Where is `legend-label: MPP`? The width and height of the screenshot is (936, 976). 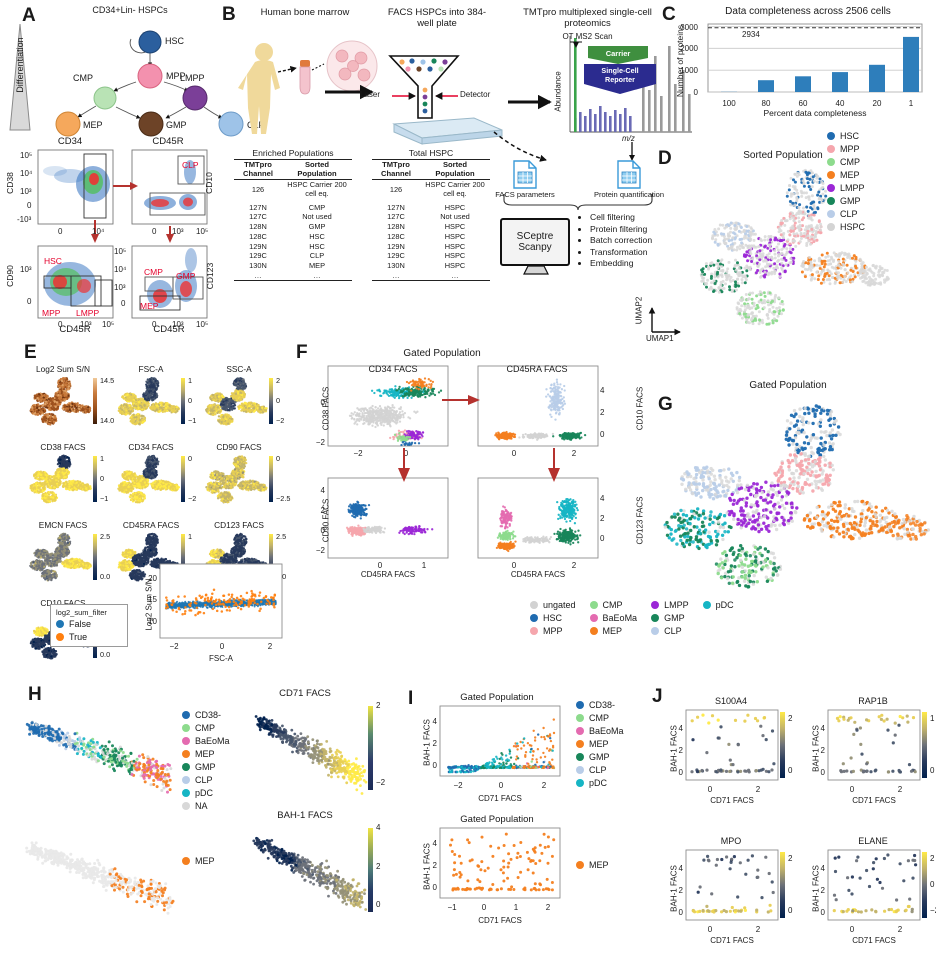 legend-label: MPP is located at coordinates (553, 631).